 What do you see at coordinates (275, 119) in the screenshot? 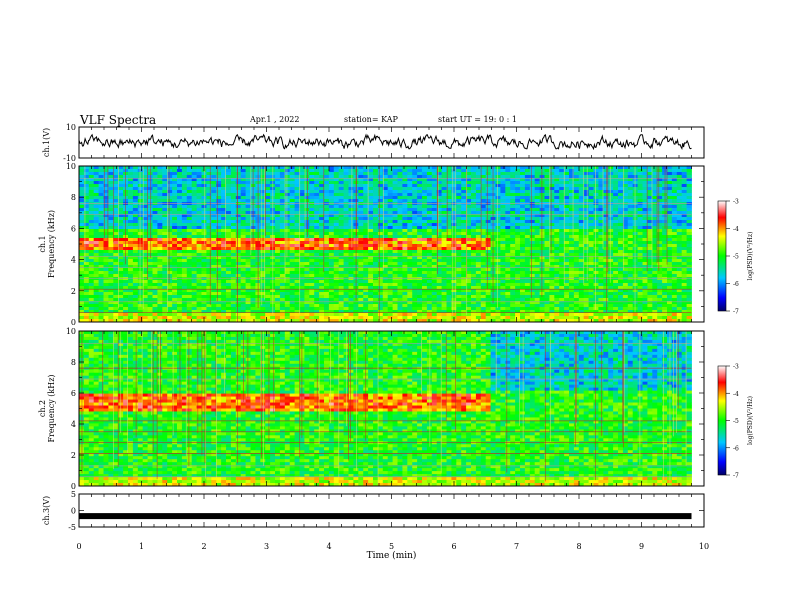
I see `date-label: Apr.1 , 2022` at bounding box center [275, 119].